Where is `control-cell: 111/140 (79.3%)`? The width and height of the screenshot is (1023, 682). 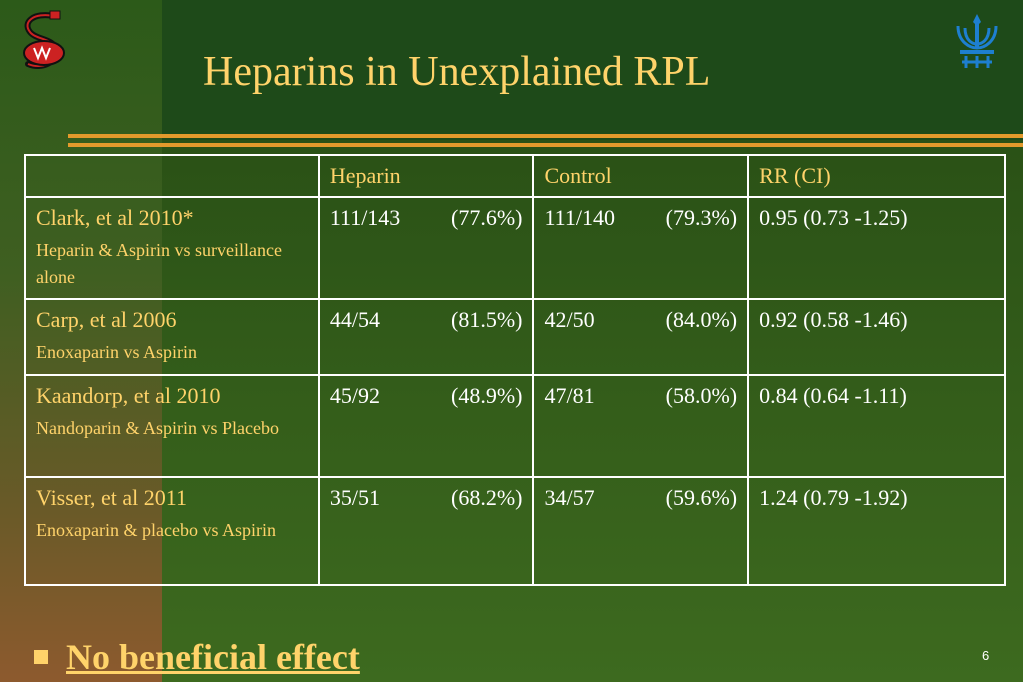
control-cell: 111/140 (79.3%) is located at coordinates (641, 247).